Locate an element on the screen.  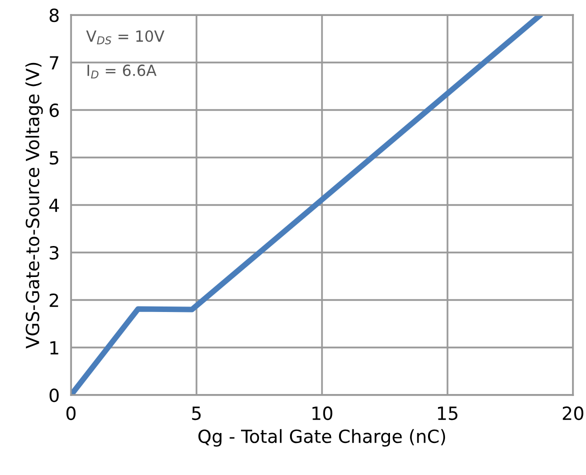
y-tick-label: 4 is located at coordinates (54, 205).